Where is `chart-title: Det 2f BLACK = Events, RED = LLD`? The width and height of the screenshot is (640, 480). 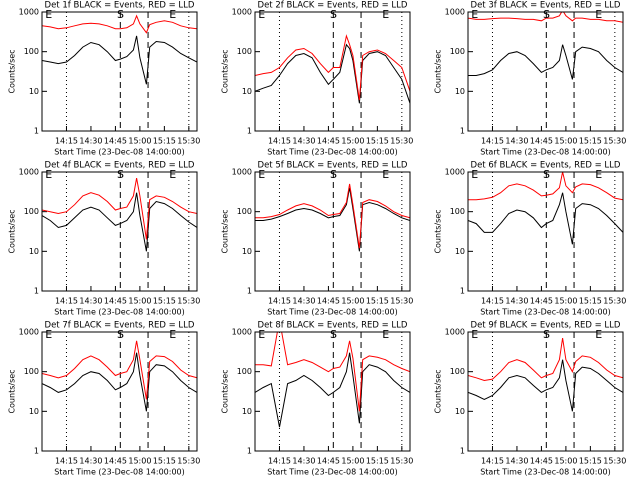 chart-title: Det 2f BLACK = Events, RED = LLD is located at coordinates (333, 6).